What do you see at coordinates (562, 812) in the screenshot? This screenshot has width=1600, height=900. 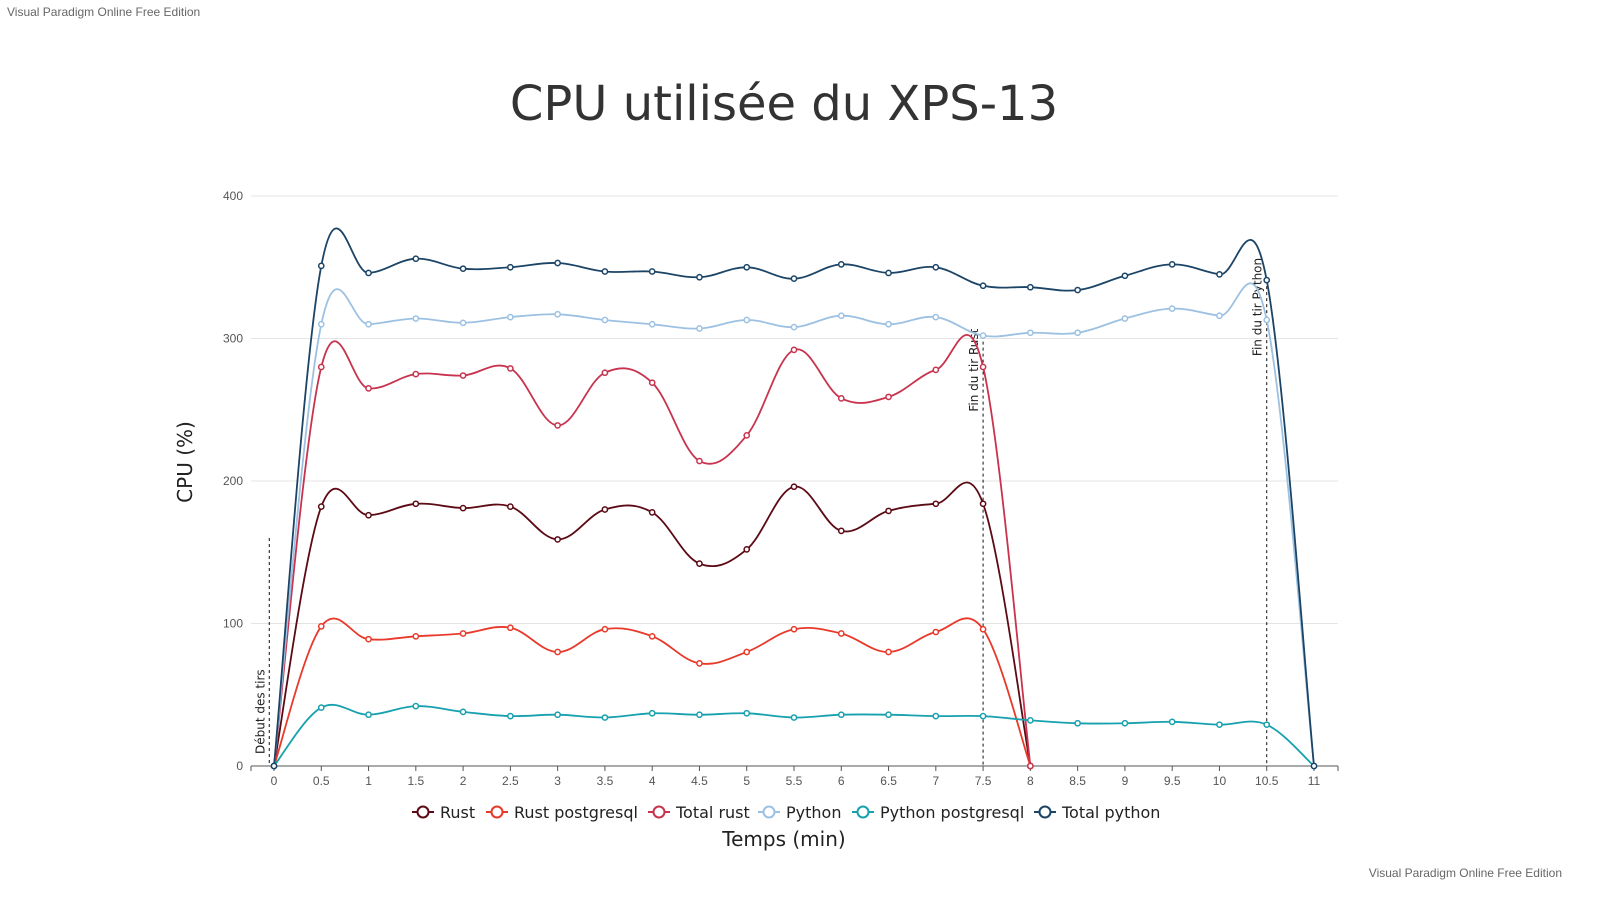 I see `legend-item: Rust postgresql` at bounding box center [562, 812].